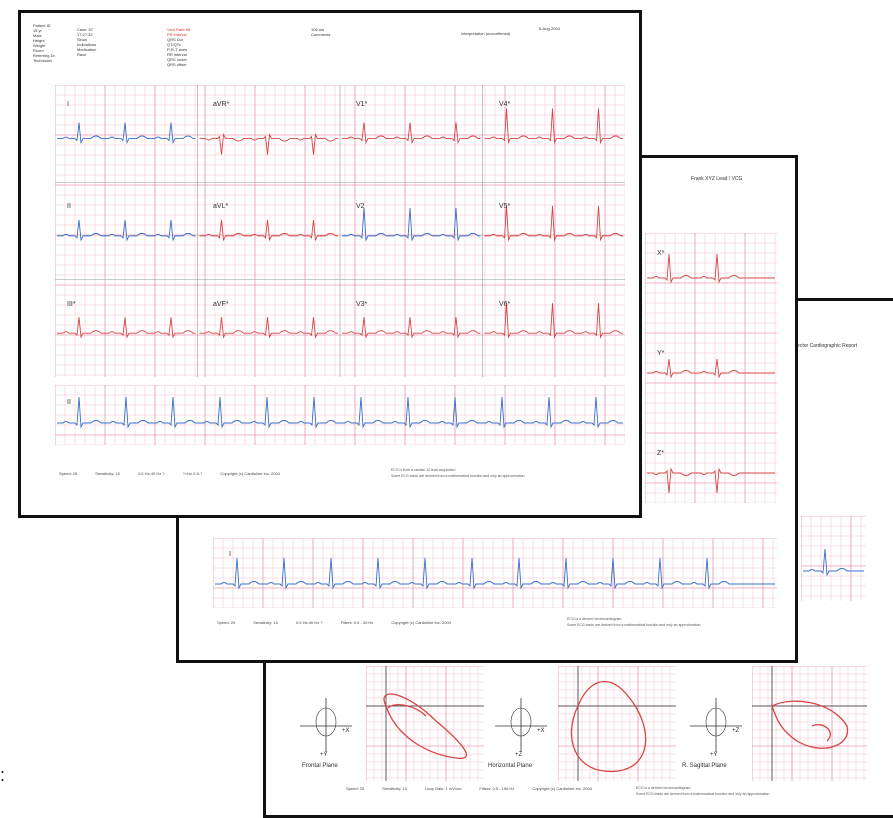 The width and height of the screenshot is (893, 818). I want to click on horizontal-plane-label: Horizontal Plane, so click(510, 766).